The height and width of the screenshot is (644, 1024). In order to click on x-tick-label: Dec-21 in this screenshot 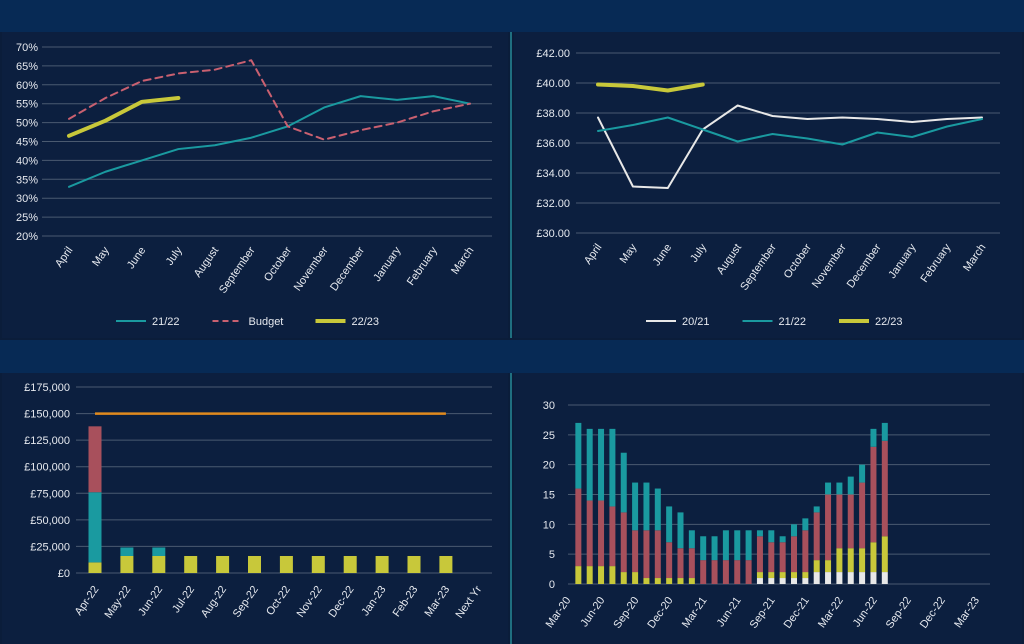, I will do `click(797, 613)`.